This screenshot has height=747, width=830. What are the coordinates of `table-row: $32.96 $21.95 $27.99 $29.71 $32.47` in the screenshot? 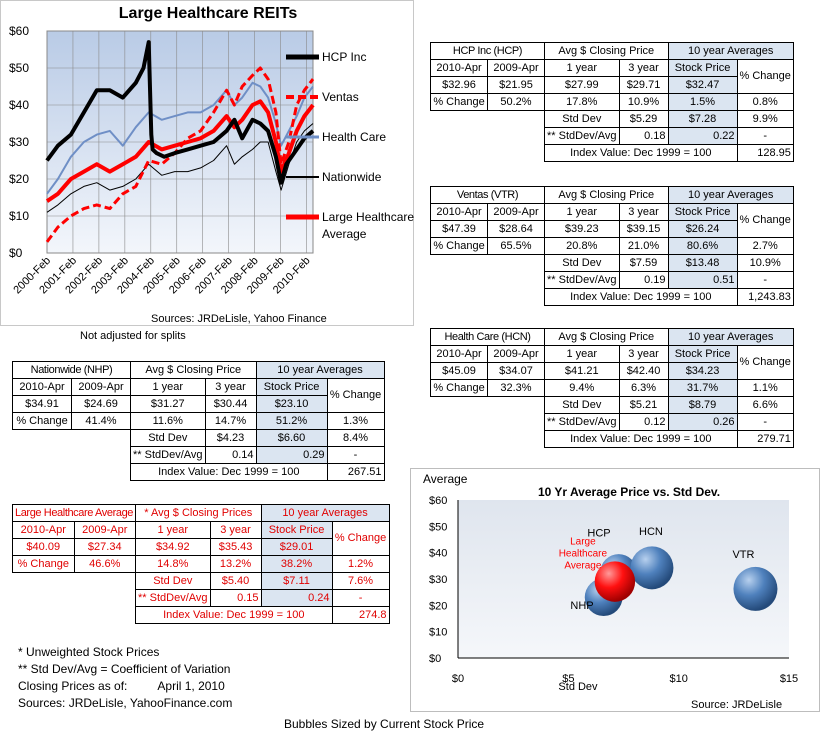 It's located at (612, 85).